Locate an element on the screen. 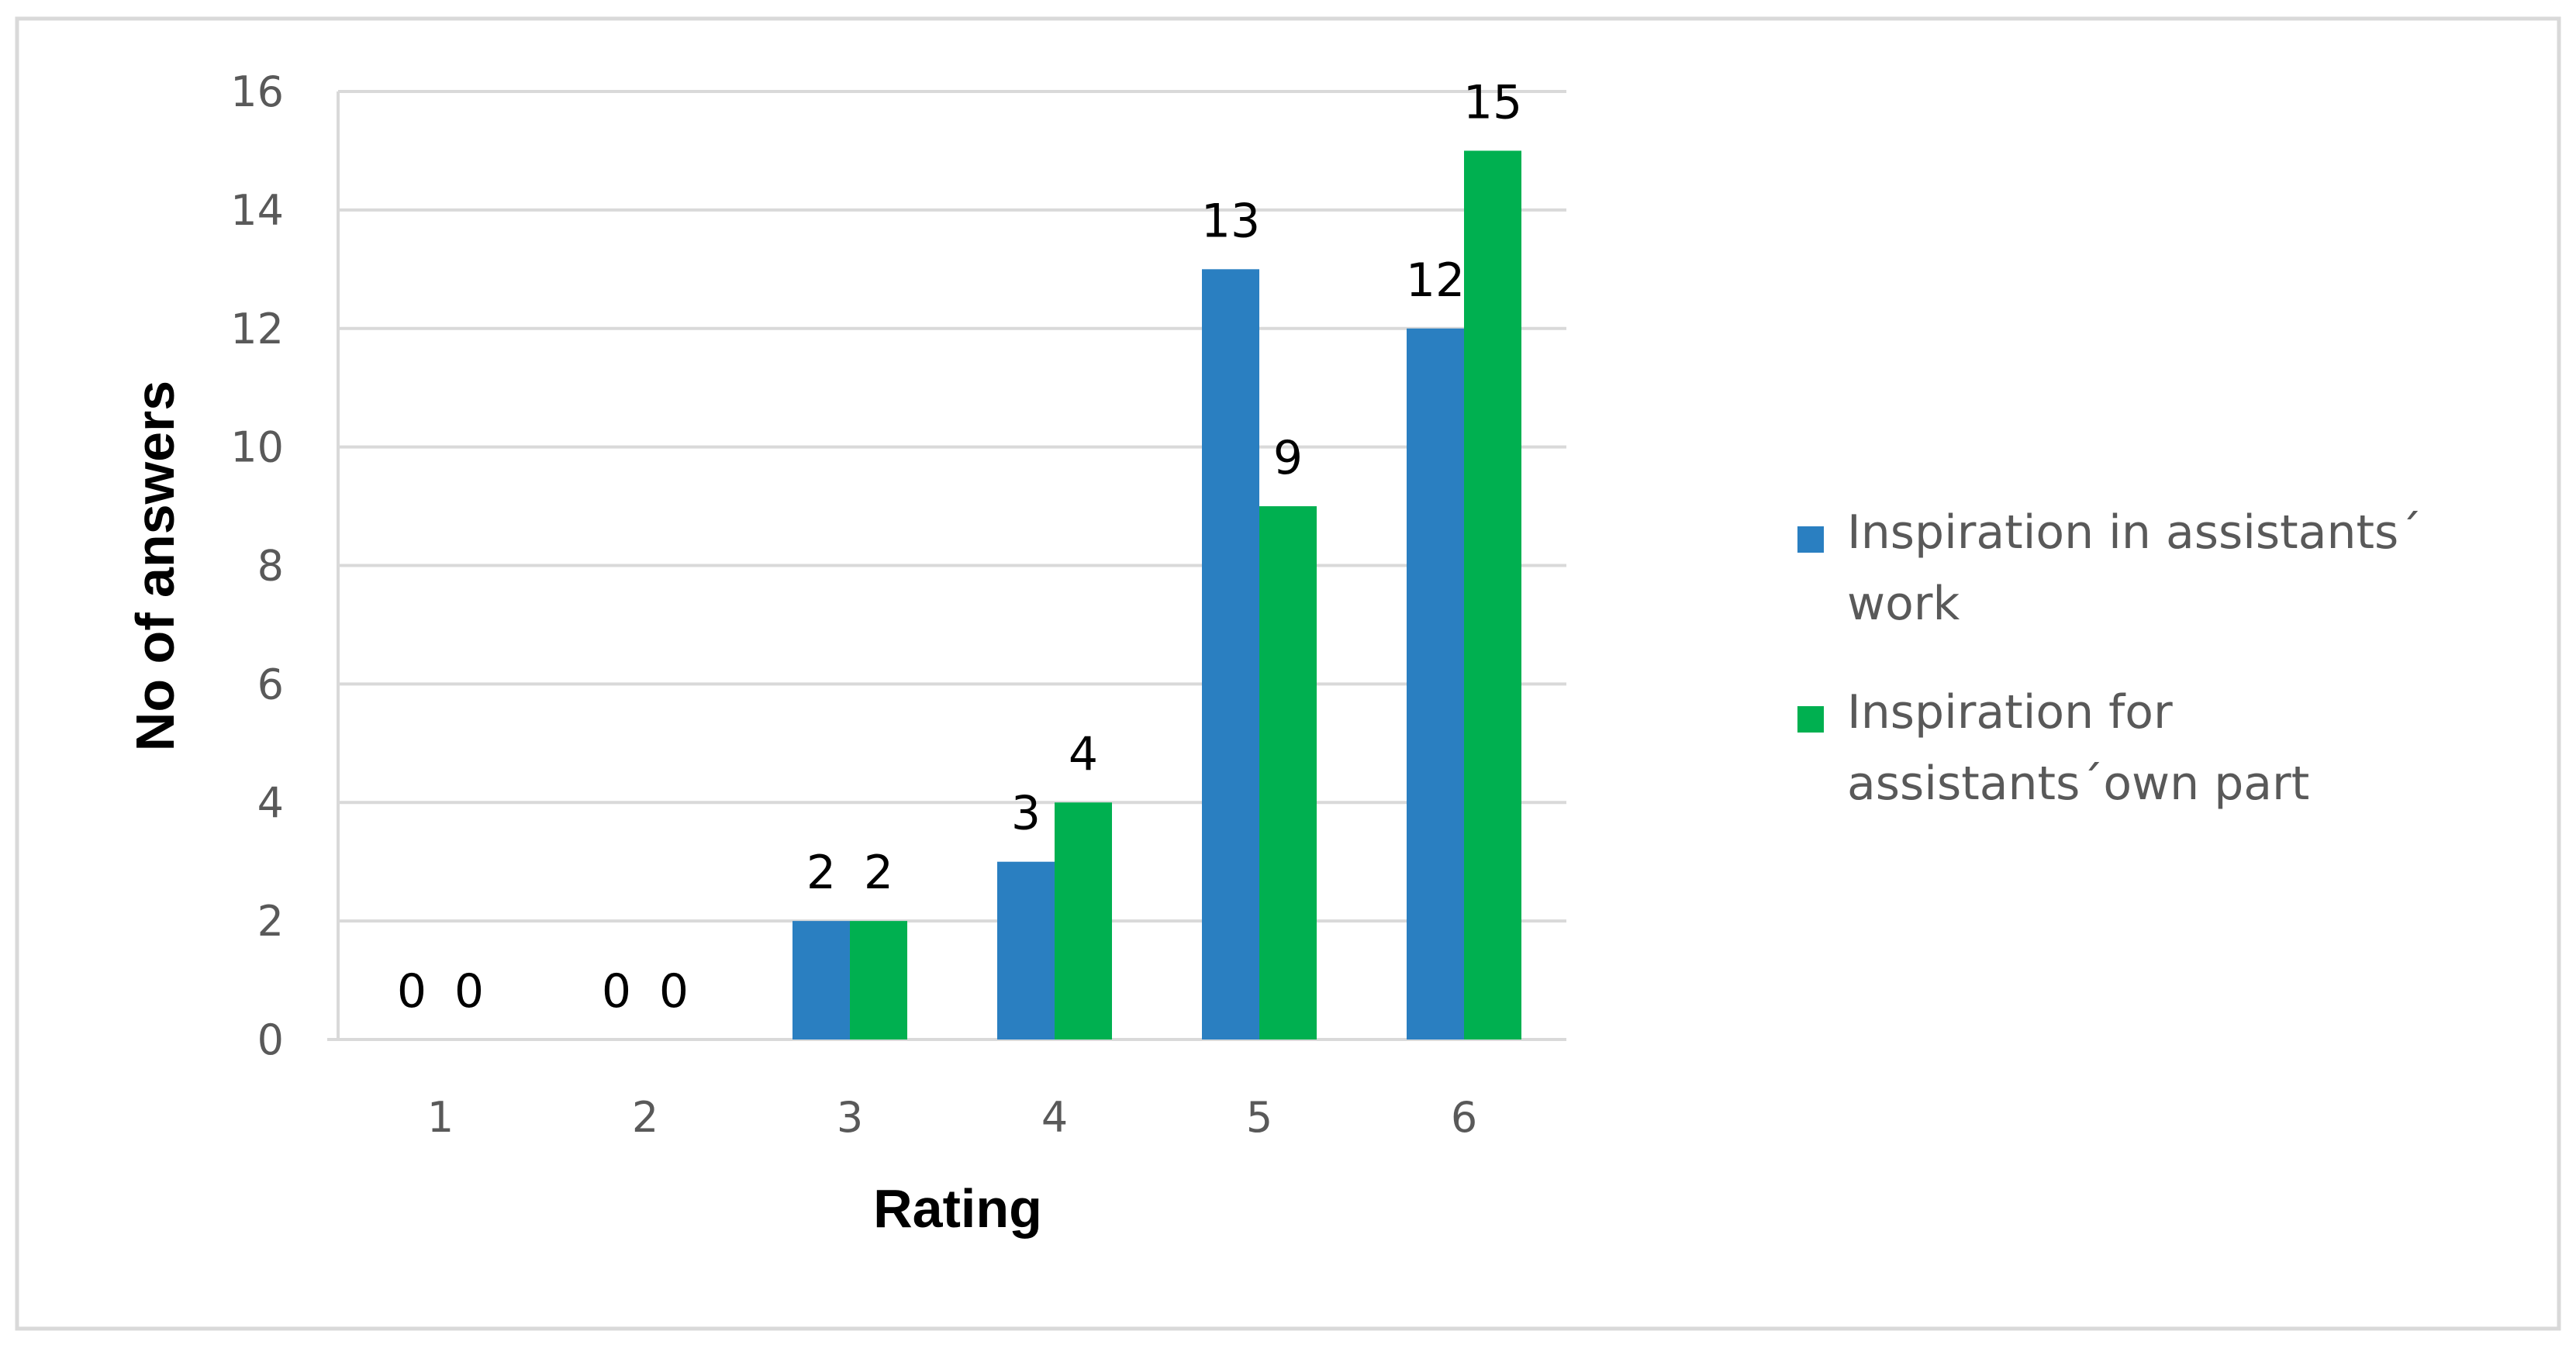  y-tick-label: 2 is located at coordinates (270, 921).